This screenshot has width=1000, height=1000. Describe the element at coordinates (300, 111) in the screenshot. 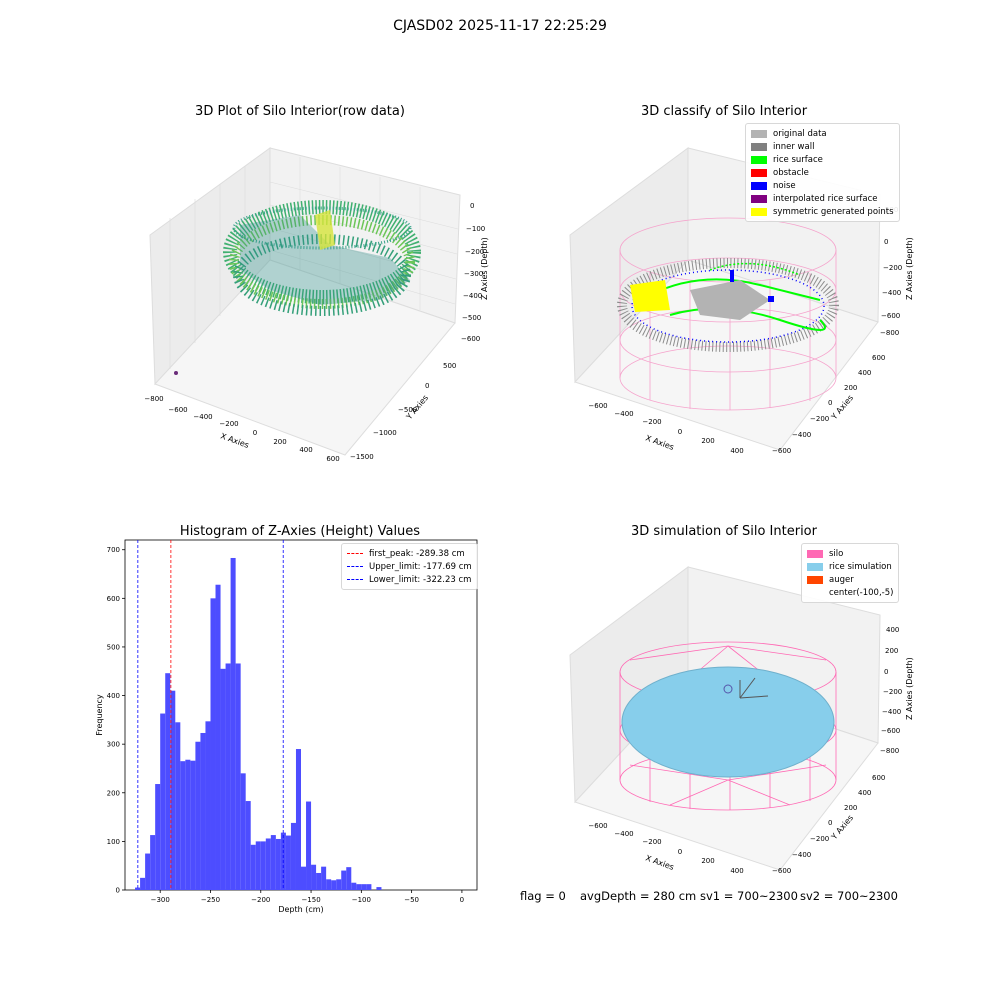

I see `raw-plot-title: 3D Plot of Silo Interior(row data)` at that location.